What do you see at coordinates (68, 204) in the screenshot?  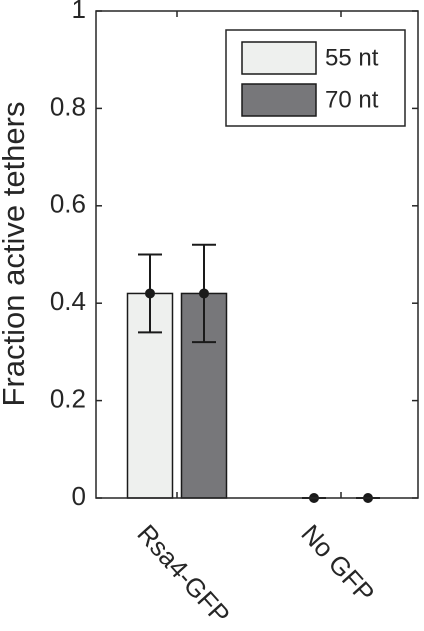 I see `y-tick-label: 0.6` at bounding box center [68, 204].